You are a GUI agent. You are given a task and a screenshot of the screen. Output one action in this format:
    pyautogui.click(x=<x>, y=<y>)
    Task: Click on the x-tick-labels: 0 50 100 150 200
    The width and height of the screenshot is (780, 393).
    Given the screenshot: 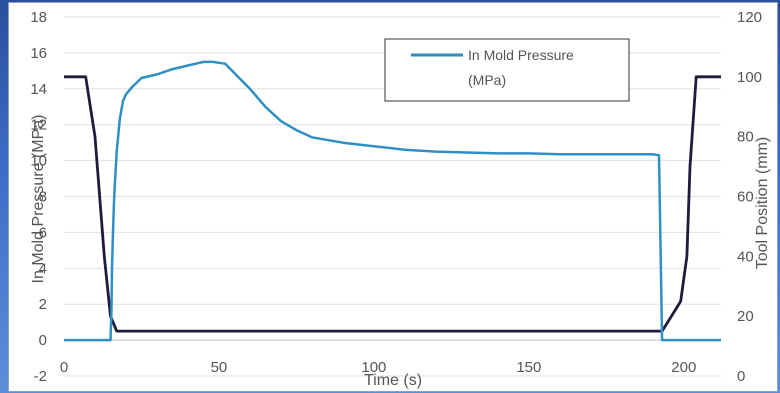 What is the action you would take?
    pyautogui.click(x=378, y=367)
    